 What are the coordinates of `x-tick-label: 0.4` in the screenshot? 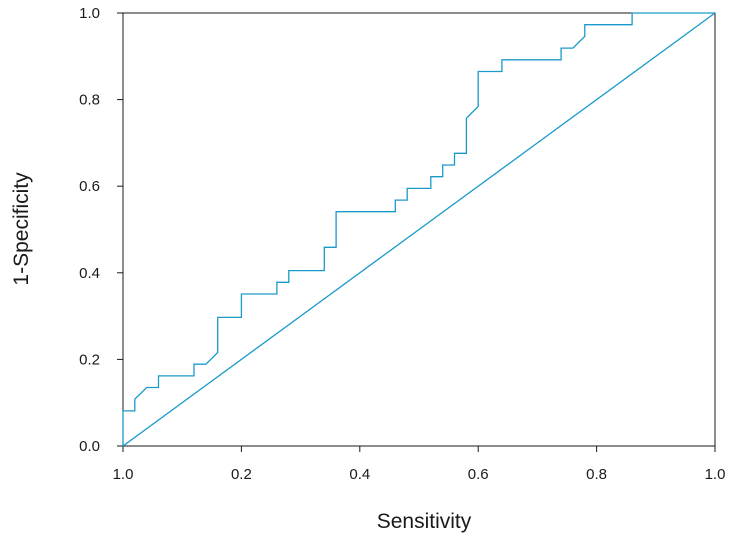 It's located at (359, 474).